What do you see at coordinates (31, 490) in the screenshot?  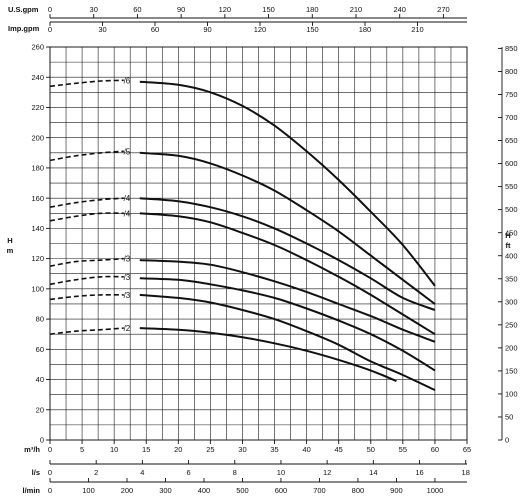 I see `x-lmin-label: l/min` at bounding box center [31, 490].